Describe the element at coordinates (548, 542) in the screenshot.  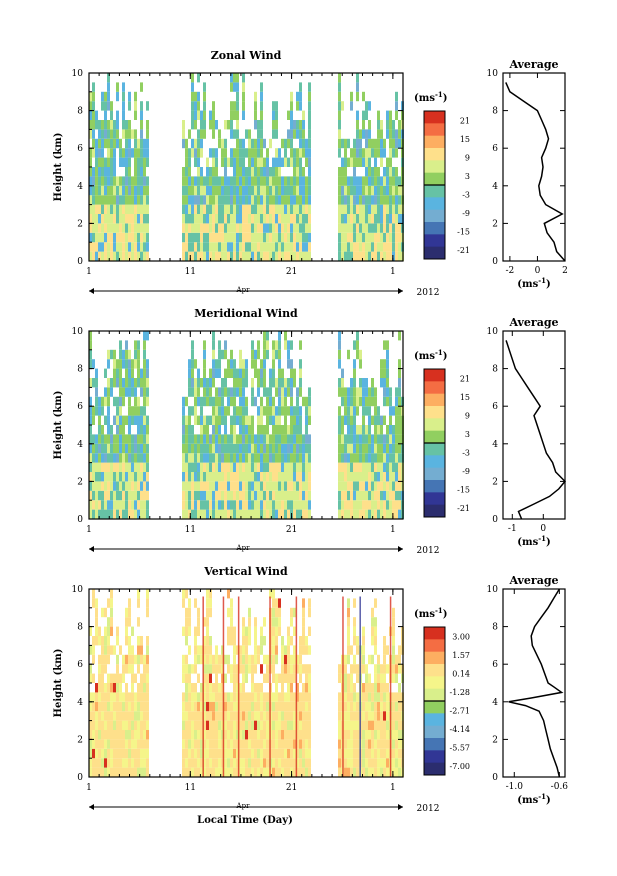
I see `unit-close: )` at that location.